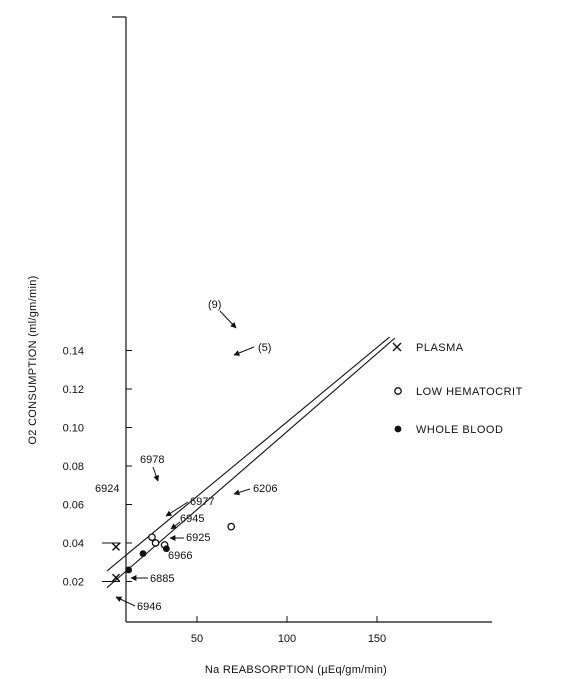 Image resolution: width=564 pixels, height=679 pixels. I want to click on point-label-6206: 6206, so click(265, 489).